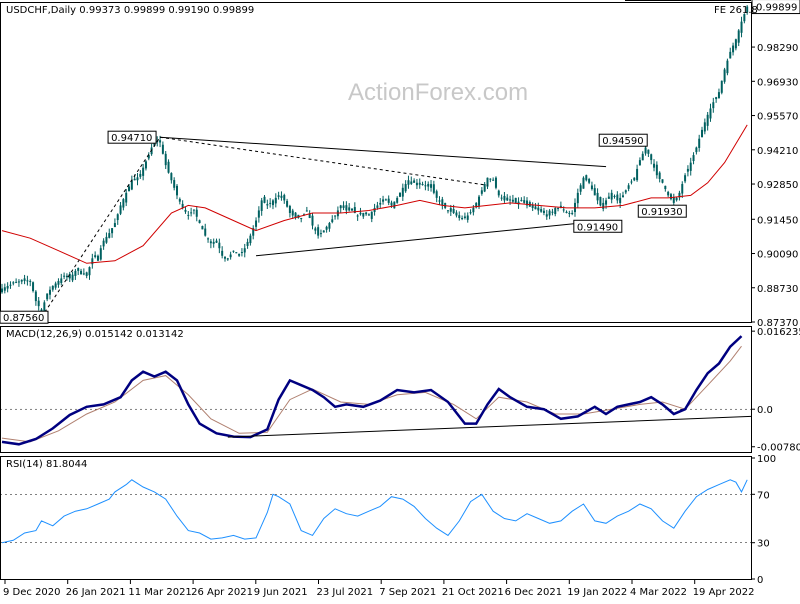 The height and width of the screenshot is (604, 800). Describe the element at coordinates (777, 289) in the screenshot. I see `price-y-tick-label: 0.88730` at that location.